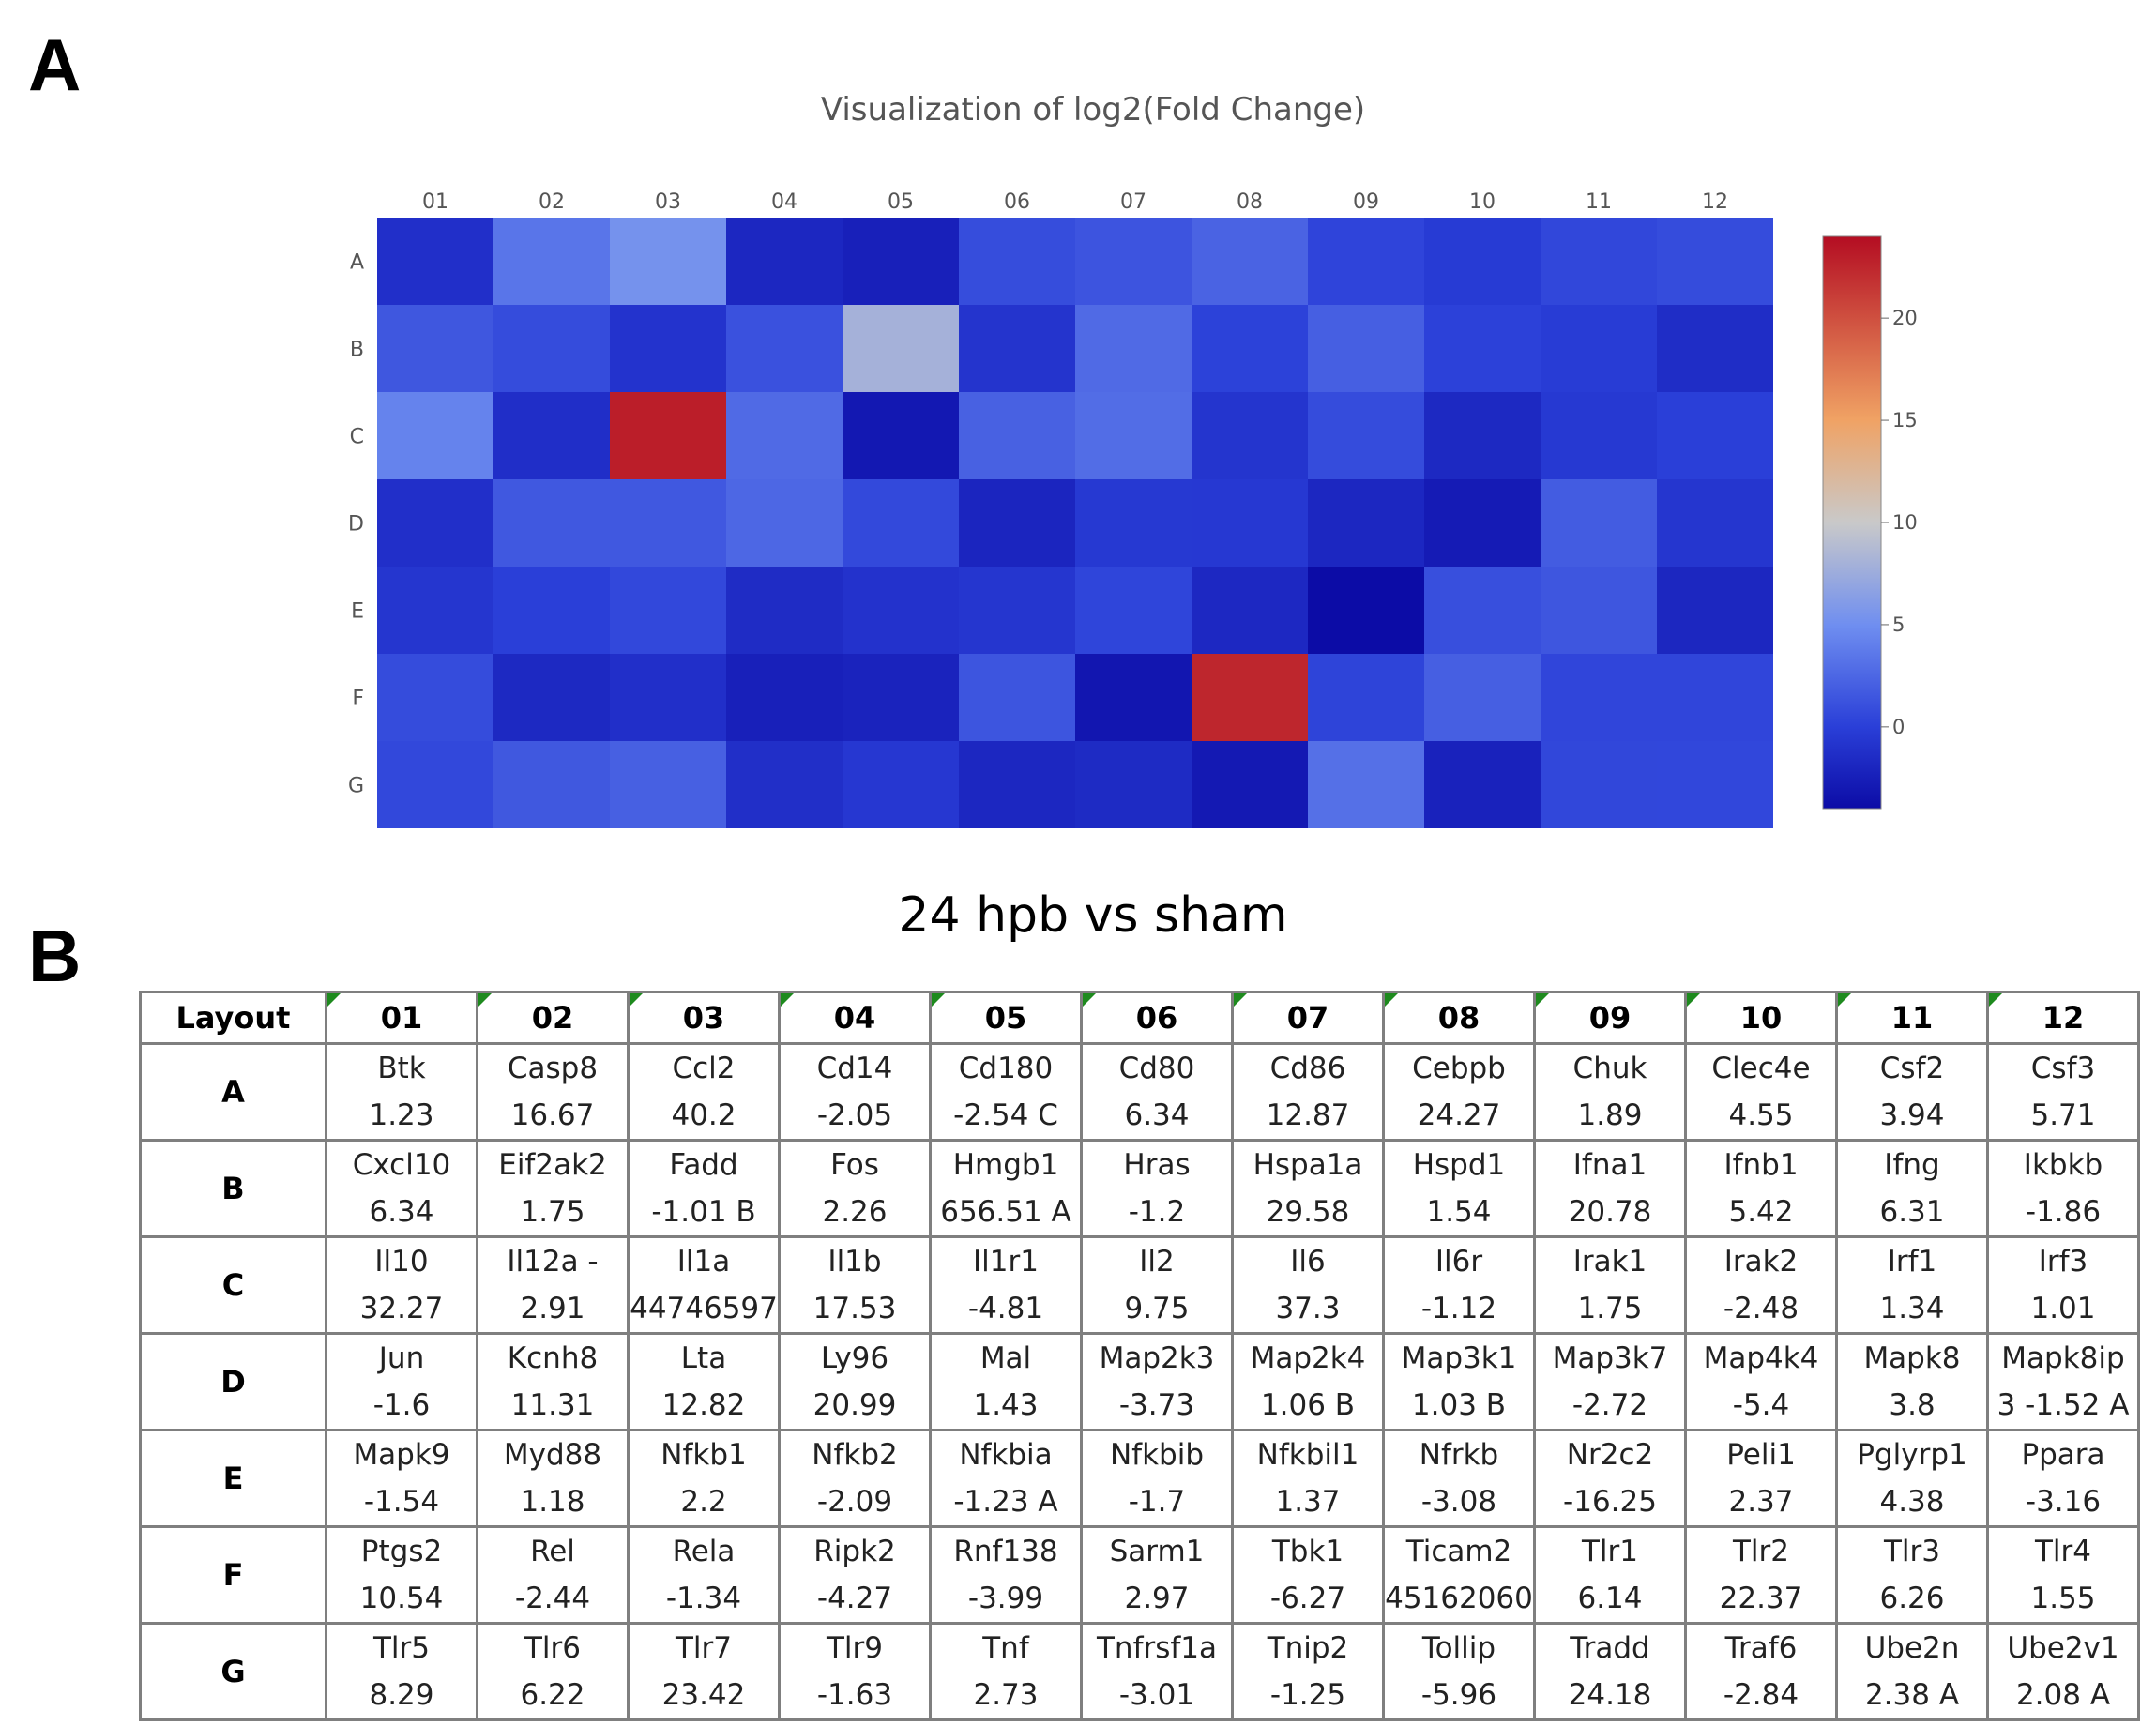 The image size is (2156, 1726). What do you see at coordinates (1459, 1478) in the screenshot?
I see `table-cell: Nfrkb -3.08` at bounding box center [1459, 1478].